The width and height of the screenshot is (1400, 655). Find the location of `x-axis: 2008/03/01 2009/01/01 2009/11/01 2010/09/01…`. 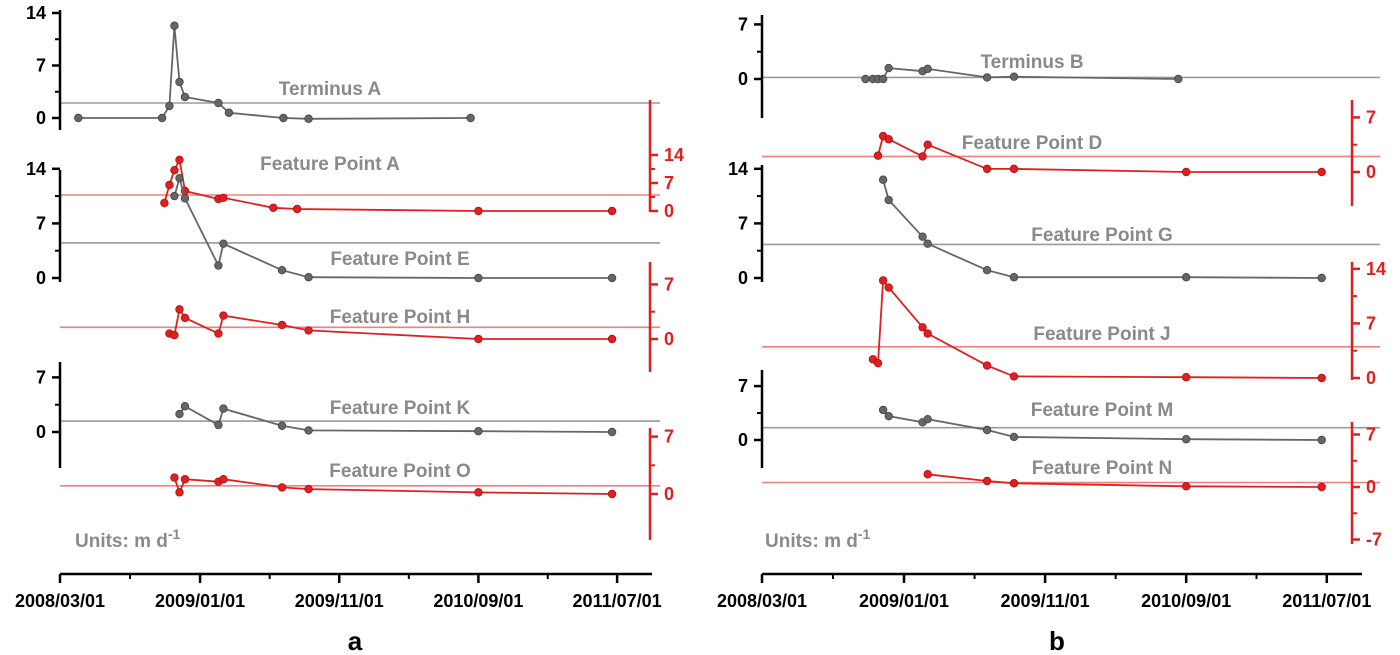

x-axis: 2008/03/01 2009/01/01 2009/11/01 2010/09/01… is located at coordinates (1044, 591).